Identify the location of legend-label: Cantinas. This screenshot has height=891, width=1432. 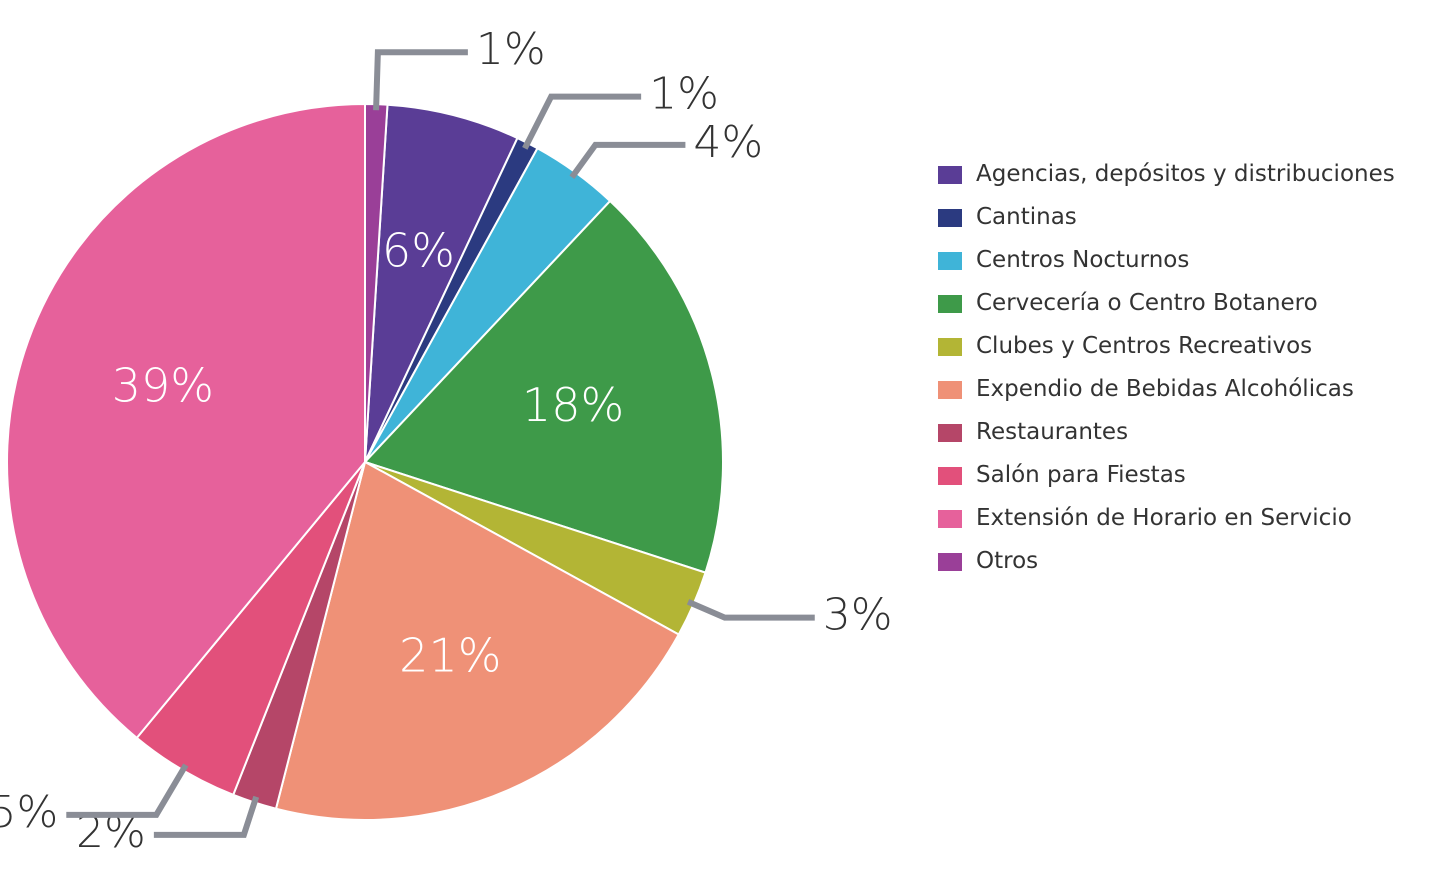
(1026, 217).